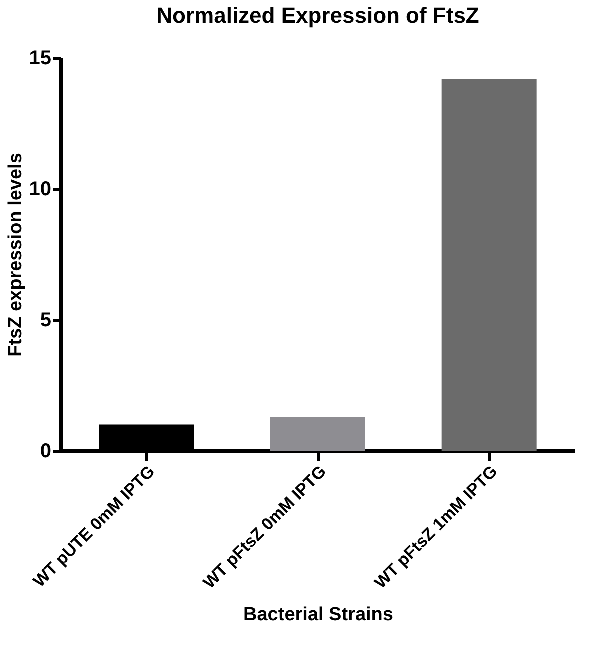 The image size is (592, 647). I want to click on y-tick-label: 0, so click(46, 451).